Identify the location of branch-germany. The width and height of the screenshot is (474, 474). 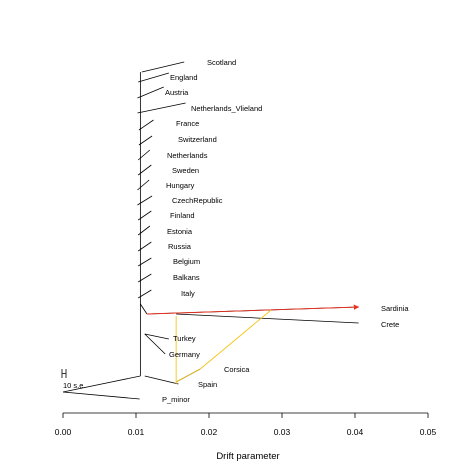
(155, 344).